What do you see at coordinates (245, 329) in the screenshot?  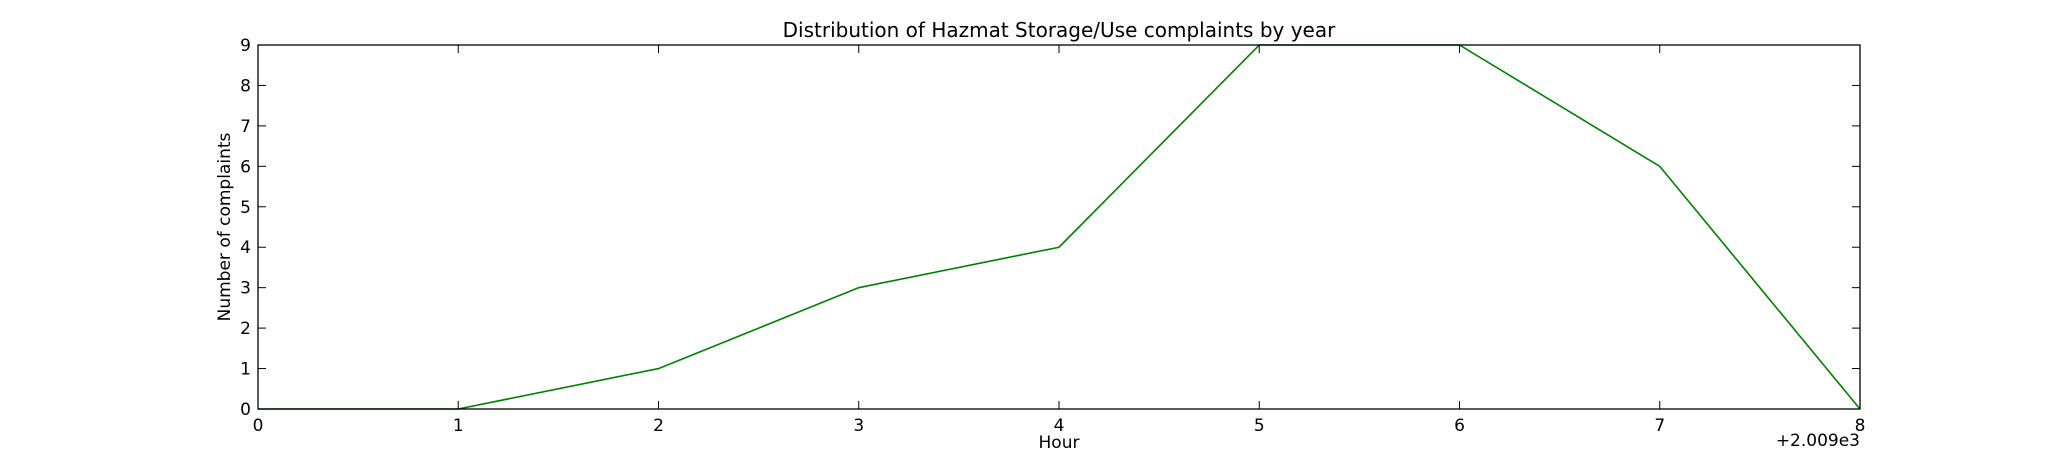 I see `y-tick-label: 2` at bounding box center [245, 329].